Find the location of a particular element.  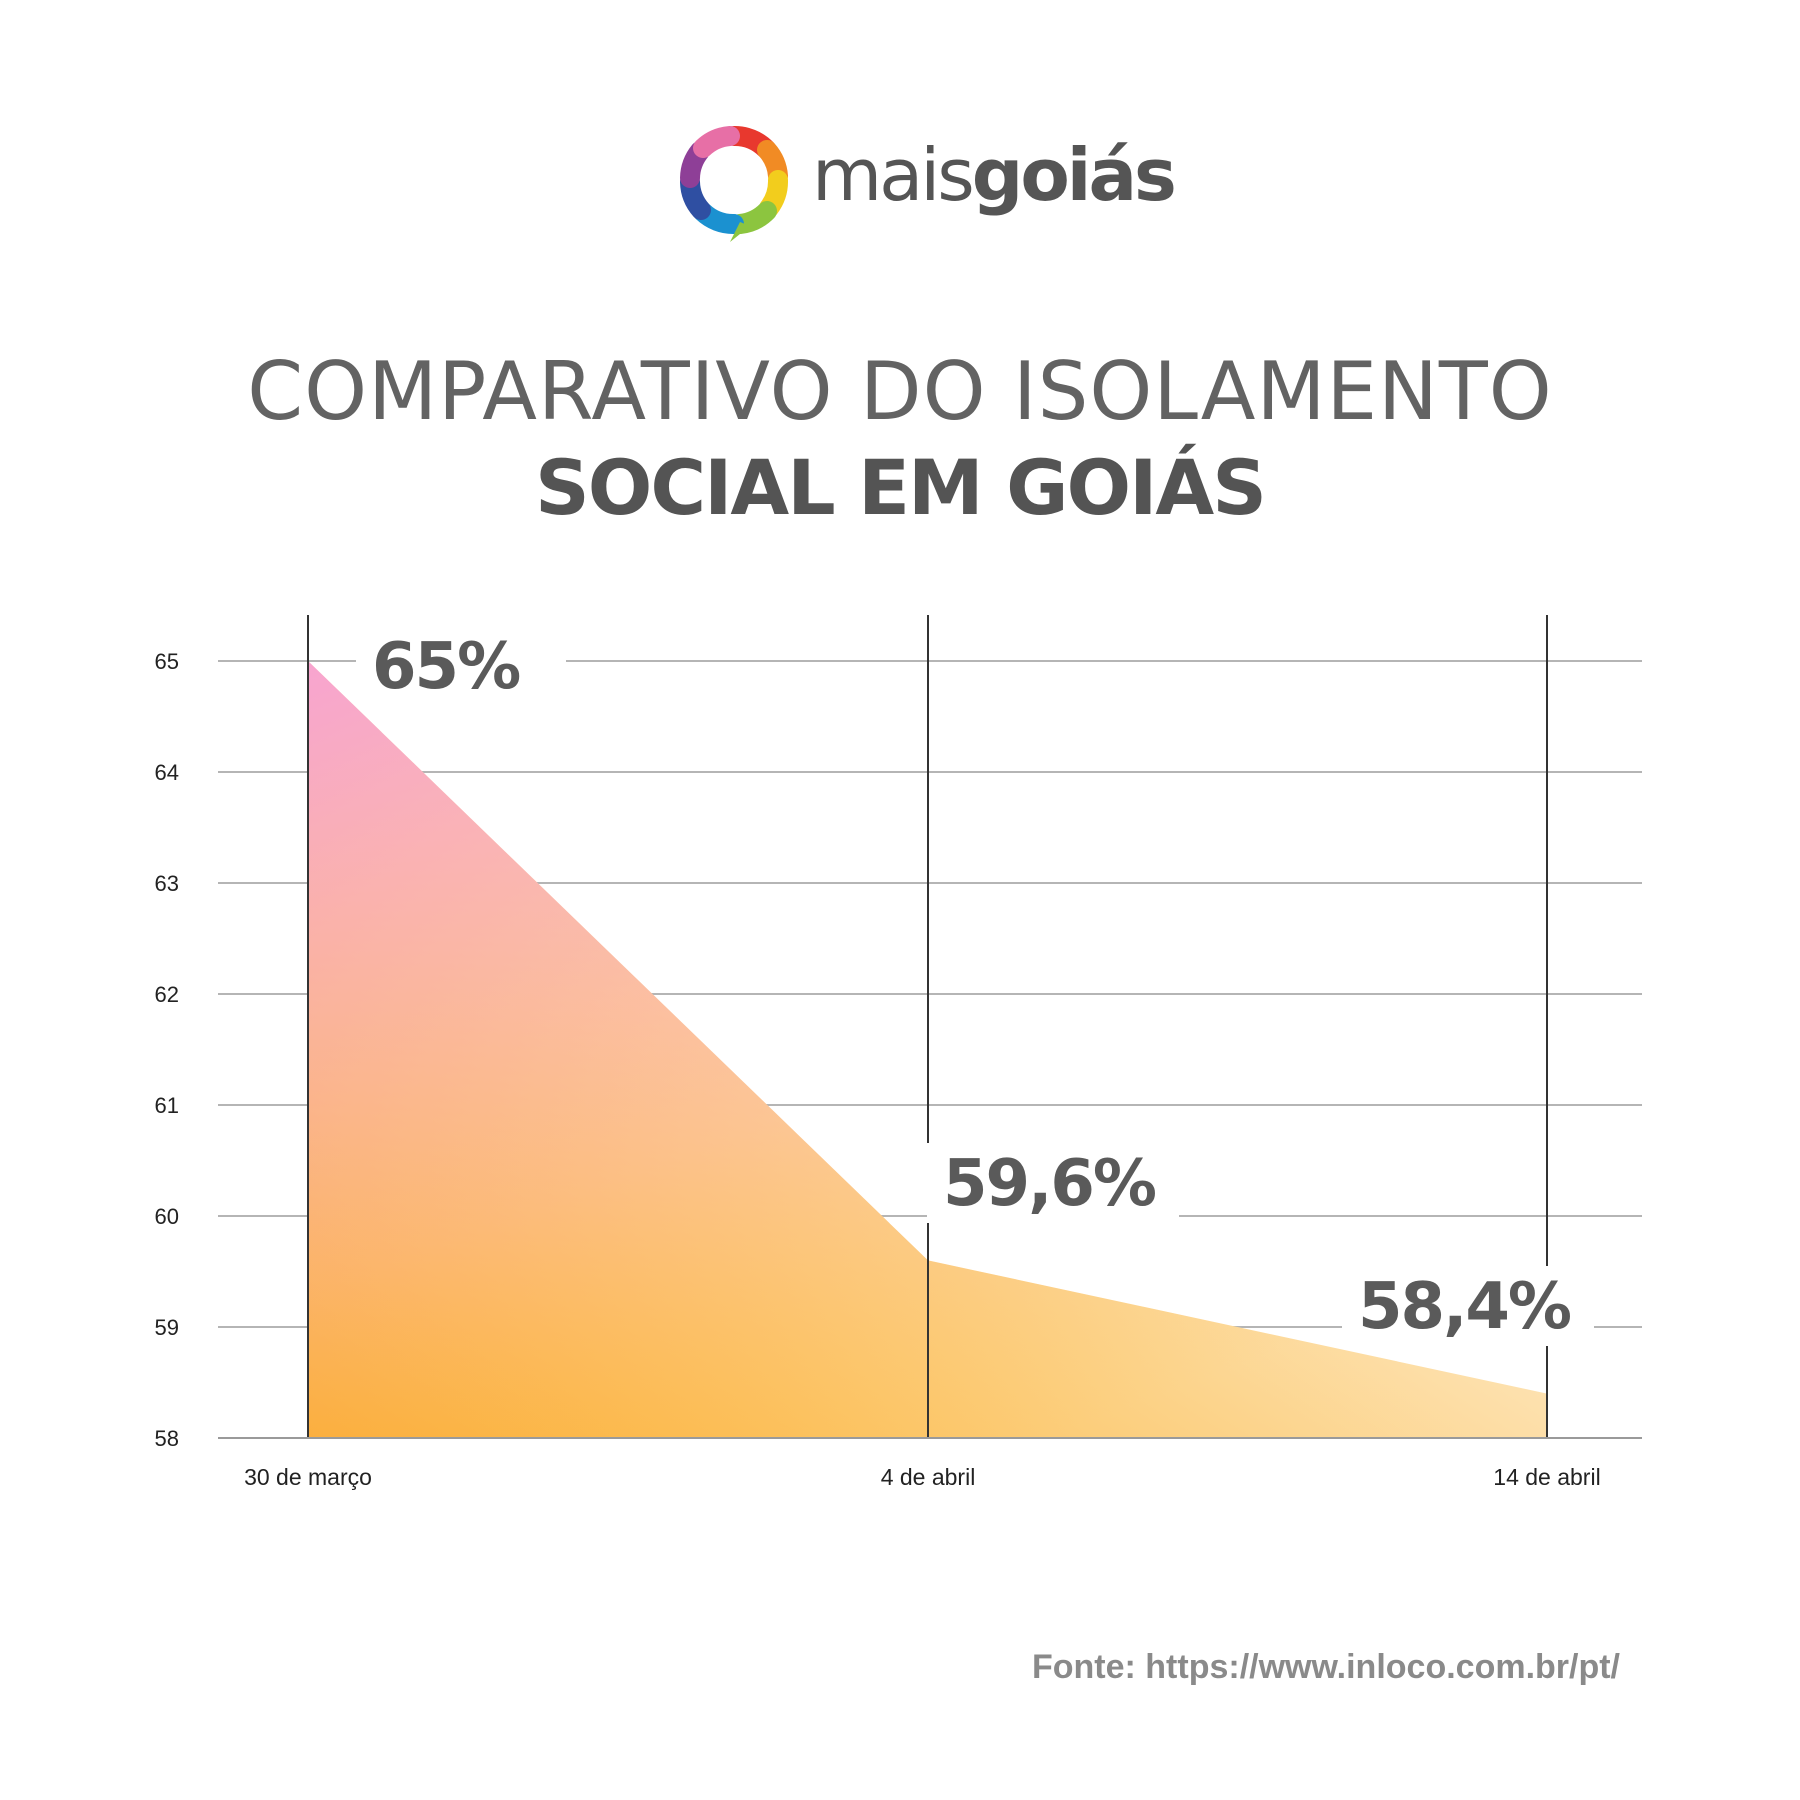

brand-name: maisgoiás is located at coordinates (994, 175).